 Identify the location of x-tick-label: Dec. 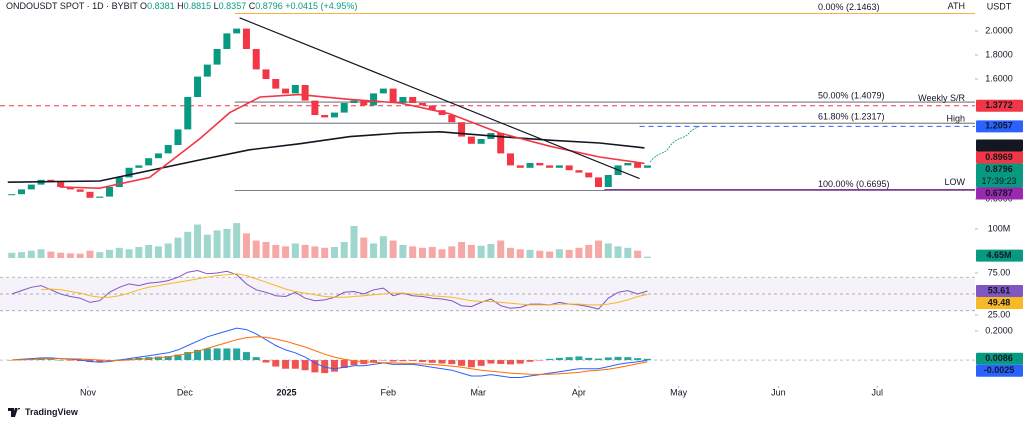
(185, 392).